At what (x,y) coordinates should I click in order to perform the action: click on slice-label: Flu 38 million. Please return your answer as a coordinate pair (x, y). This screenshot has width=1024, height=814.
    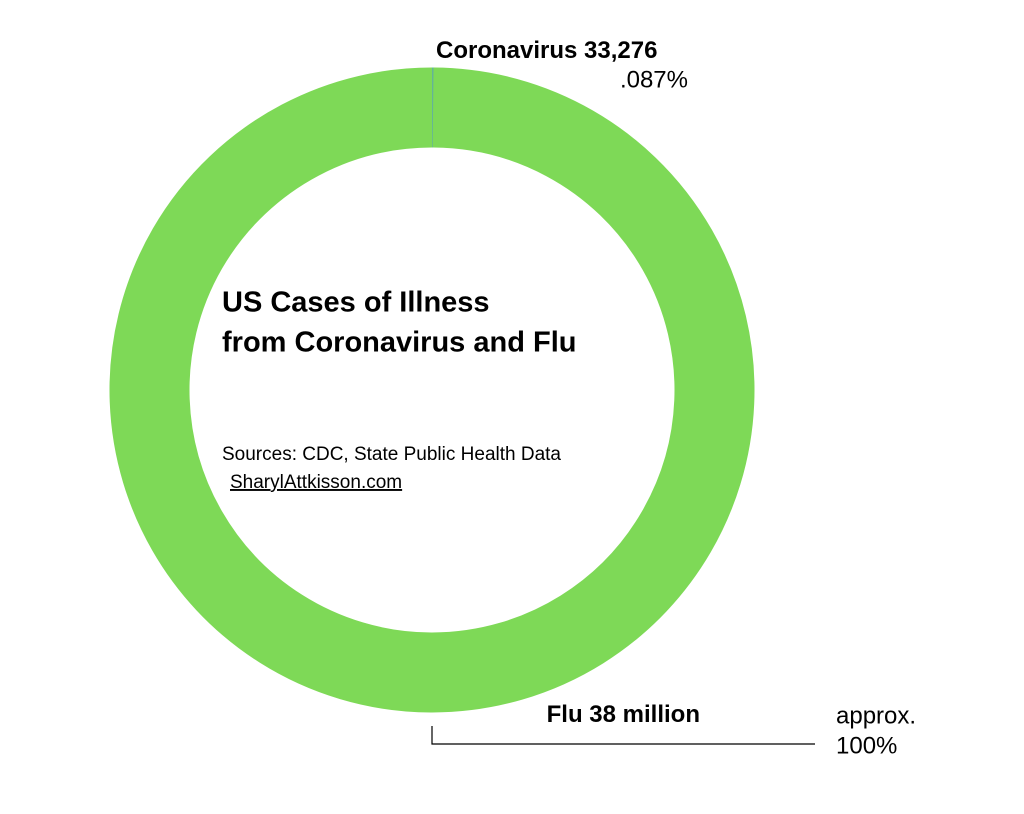
    Looking at the image, I should click on (623, 714).